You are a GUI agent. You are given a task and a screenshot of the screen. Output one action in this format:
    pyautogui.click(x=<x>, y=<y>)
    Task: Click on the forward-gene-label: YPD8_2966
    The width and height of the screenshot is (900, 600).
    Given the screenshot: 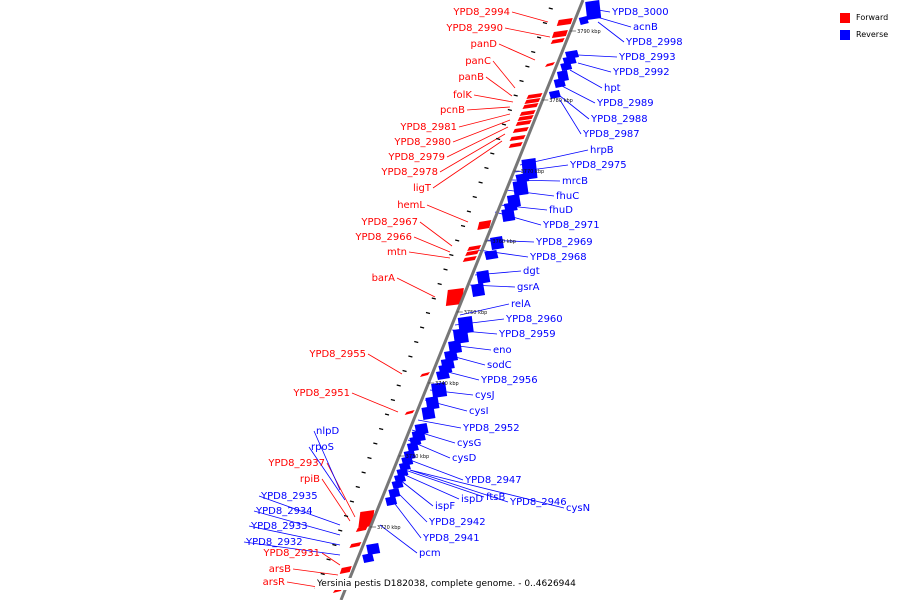 What is the action you would take?
    pyautogui.click(x=383, y=237)
    